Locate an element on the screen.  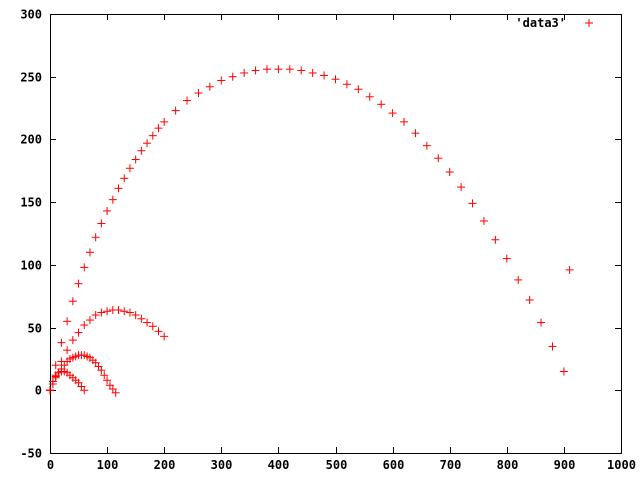
x-tick-label: 700 is located at coordinates (451, 465).